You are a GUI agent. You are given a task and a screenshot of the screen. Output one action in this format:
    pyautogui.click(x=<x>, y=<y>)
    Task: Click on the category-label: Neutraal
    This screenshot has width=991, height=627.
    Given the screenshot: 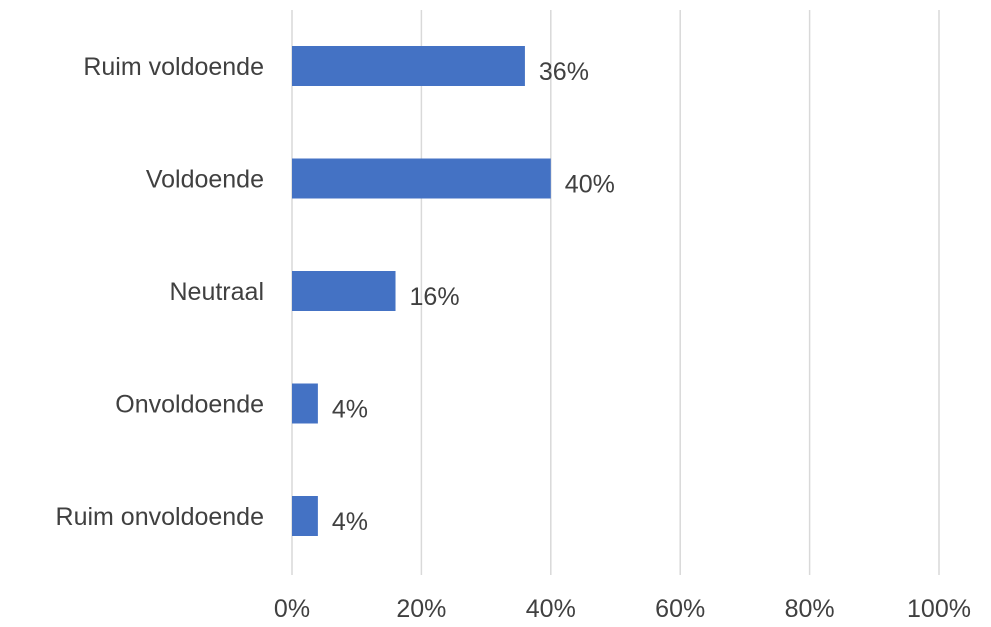 What is the action you would take?
    pyautogui.click(x=217, y=292)
    